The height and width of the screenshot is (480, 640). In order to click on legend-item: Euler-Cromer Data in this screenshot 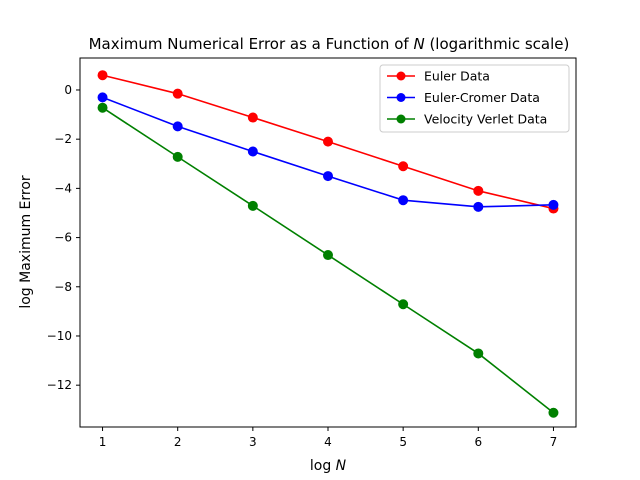, I will do `click(463, 97)`.